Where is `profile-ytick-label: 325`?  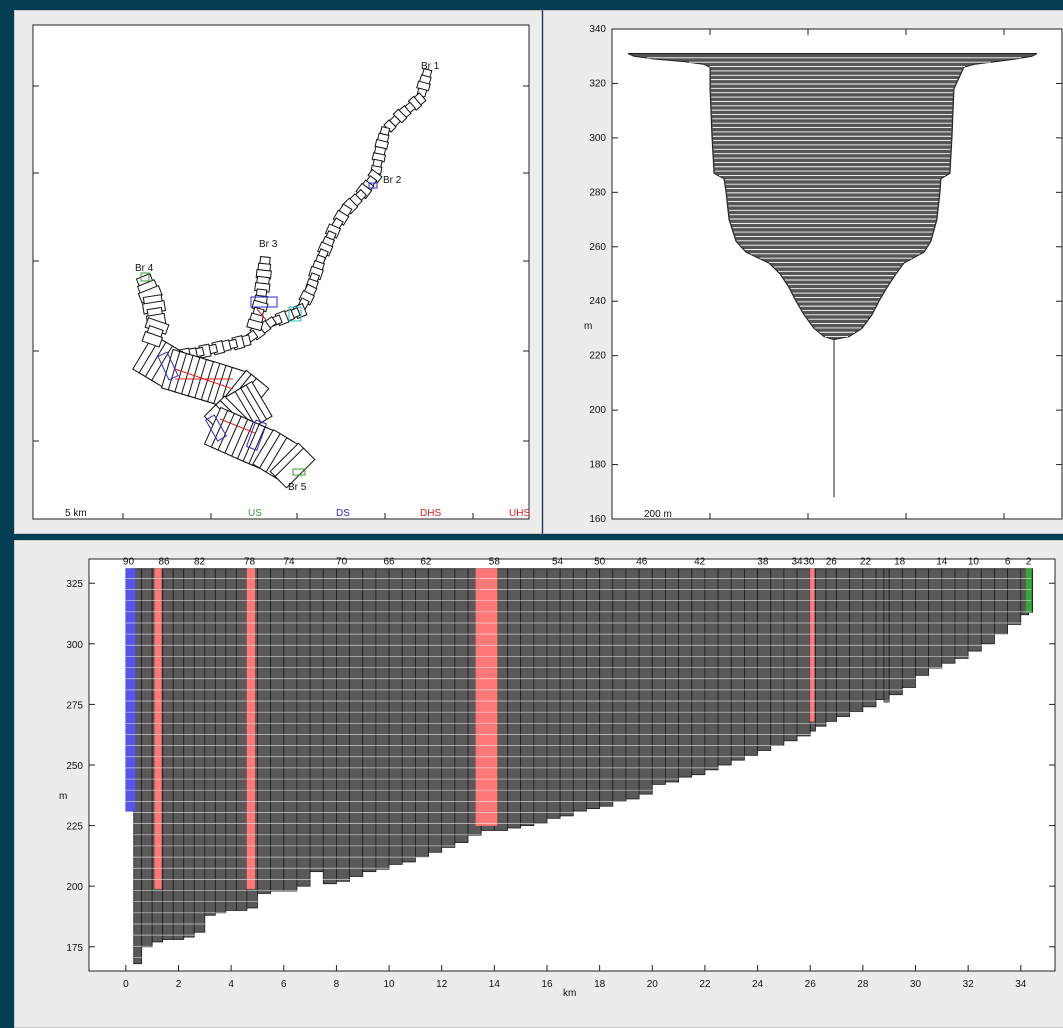
profile-ytick-label: 325 is located at coordinates (74, 584).